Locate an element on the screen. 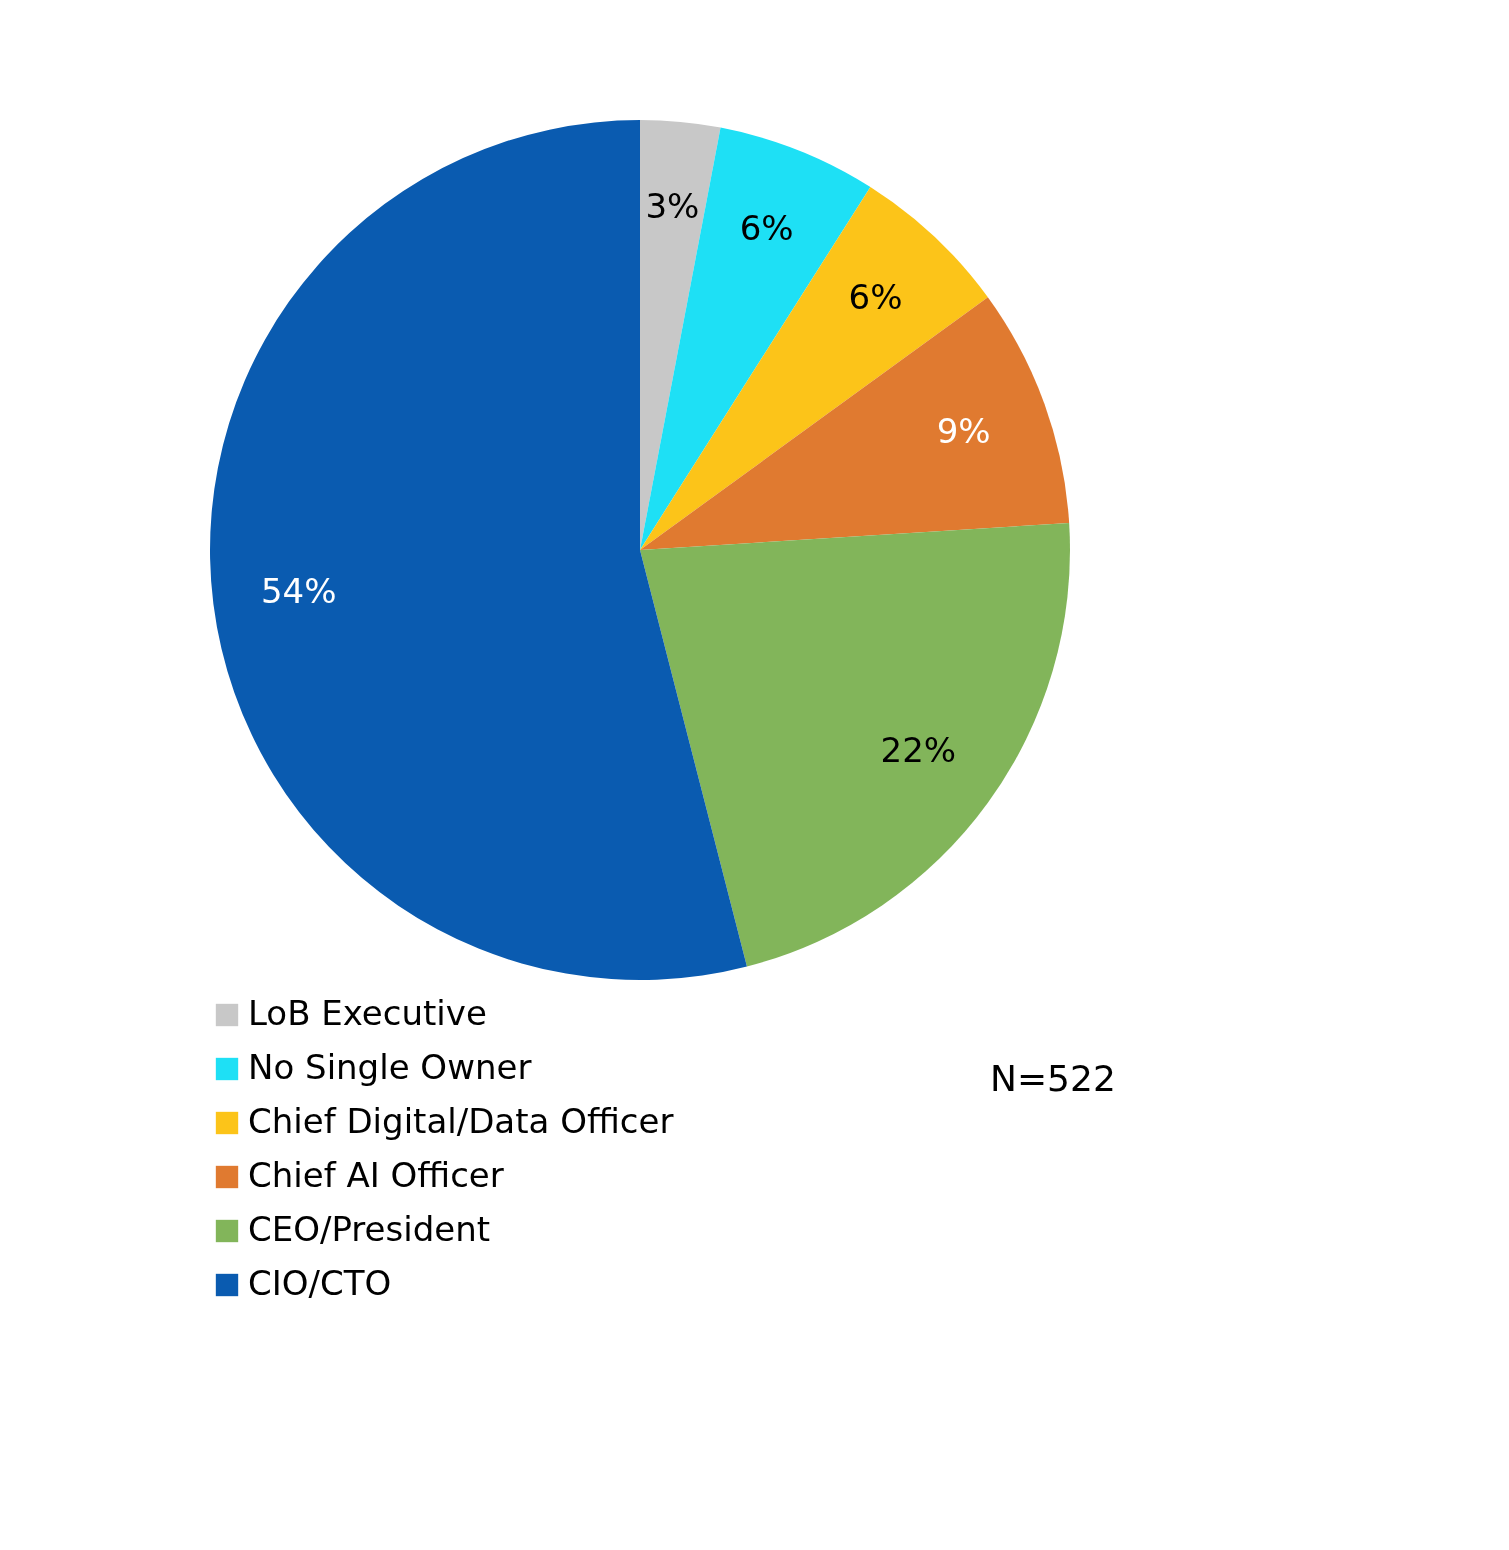 The width and height of the screenshot is (1509, 1550). legend-label: CIO/CTO is located at coordinates (320, 1283).